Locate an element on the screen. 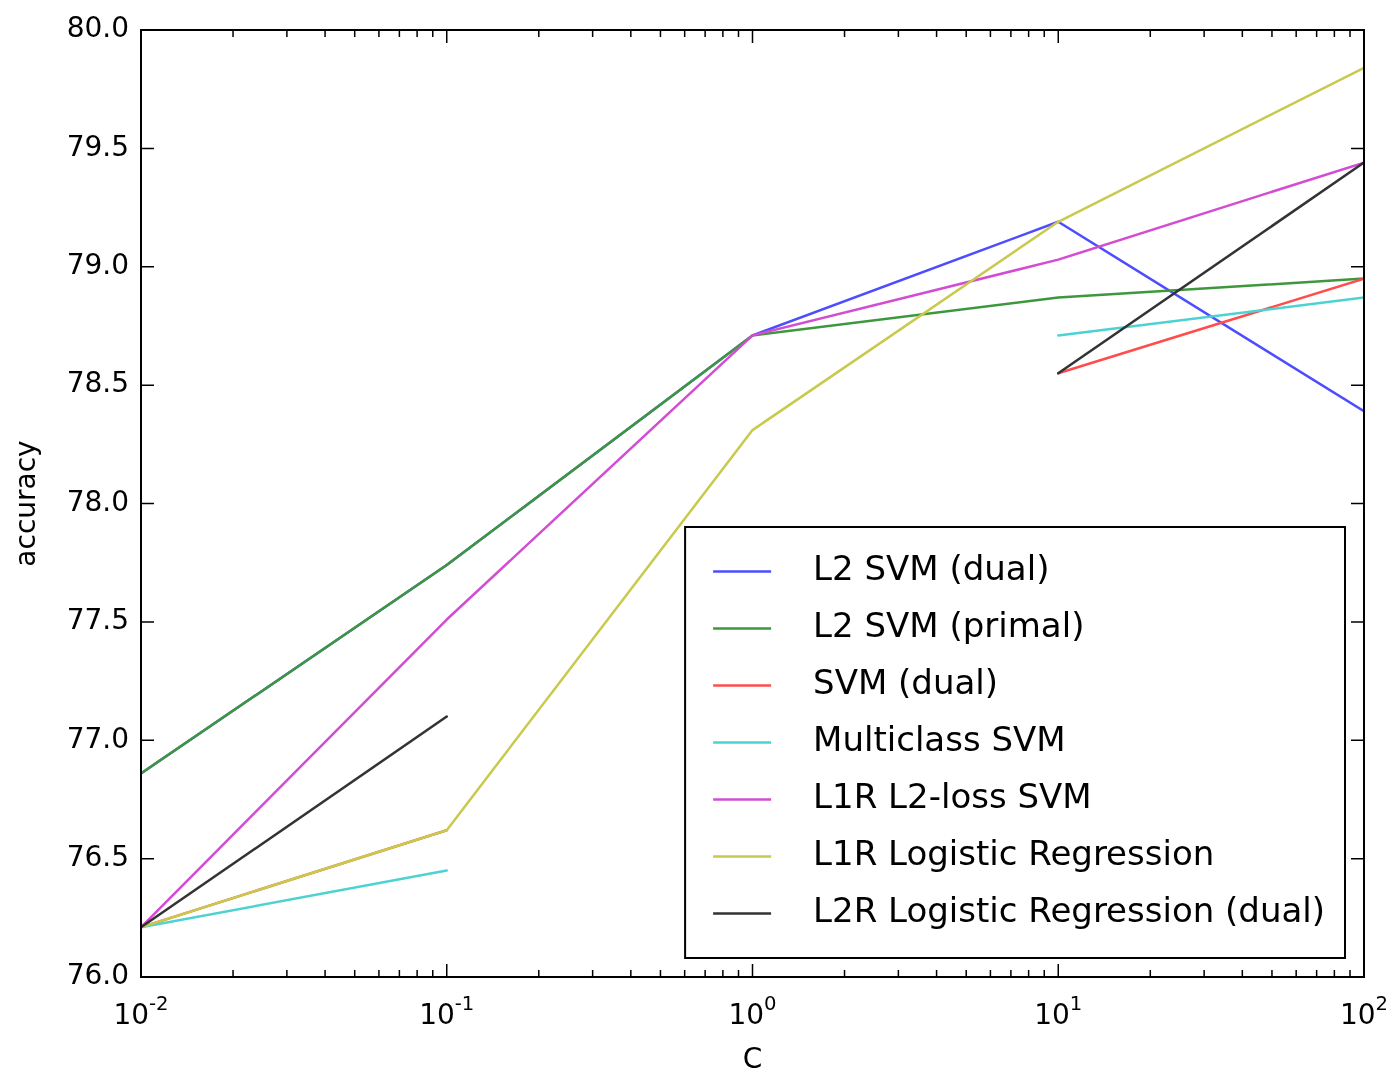  x-axis-title: C is located at coordinates (752, 1057).